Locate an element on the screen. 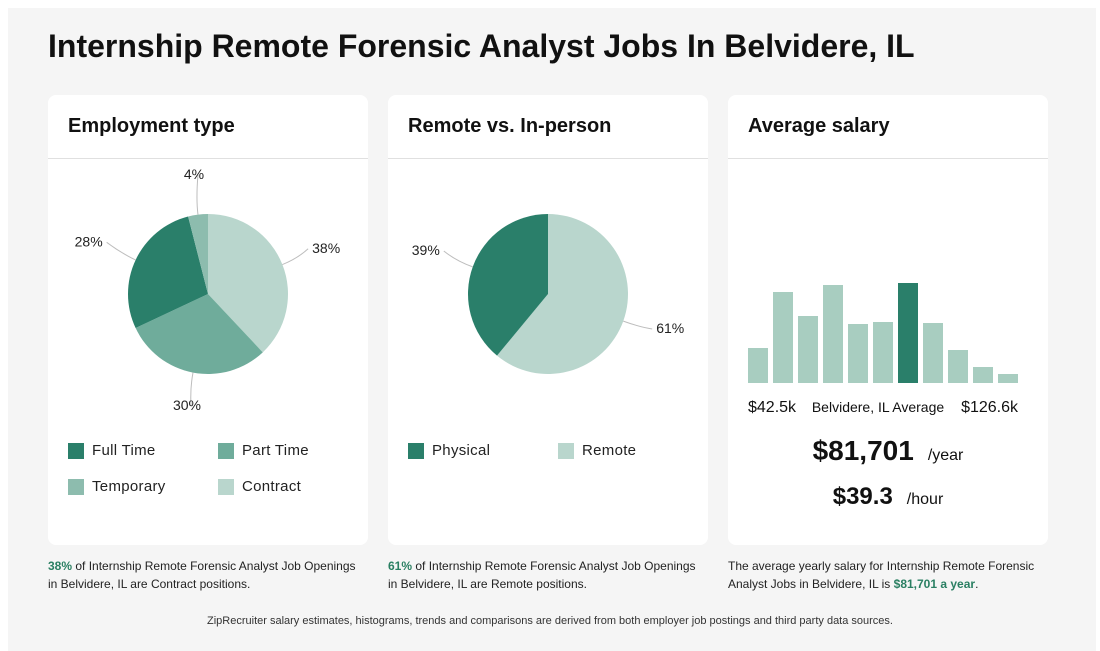 Image resolution: width=1100 pixels, height=651 pixels. legend-item-temporary: Temporary is located at coordinates (117, 486).